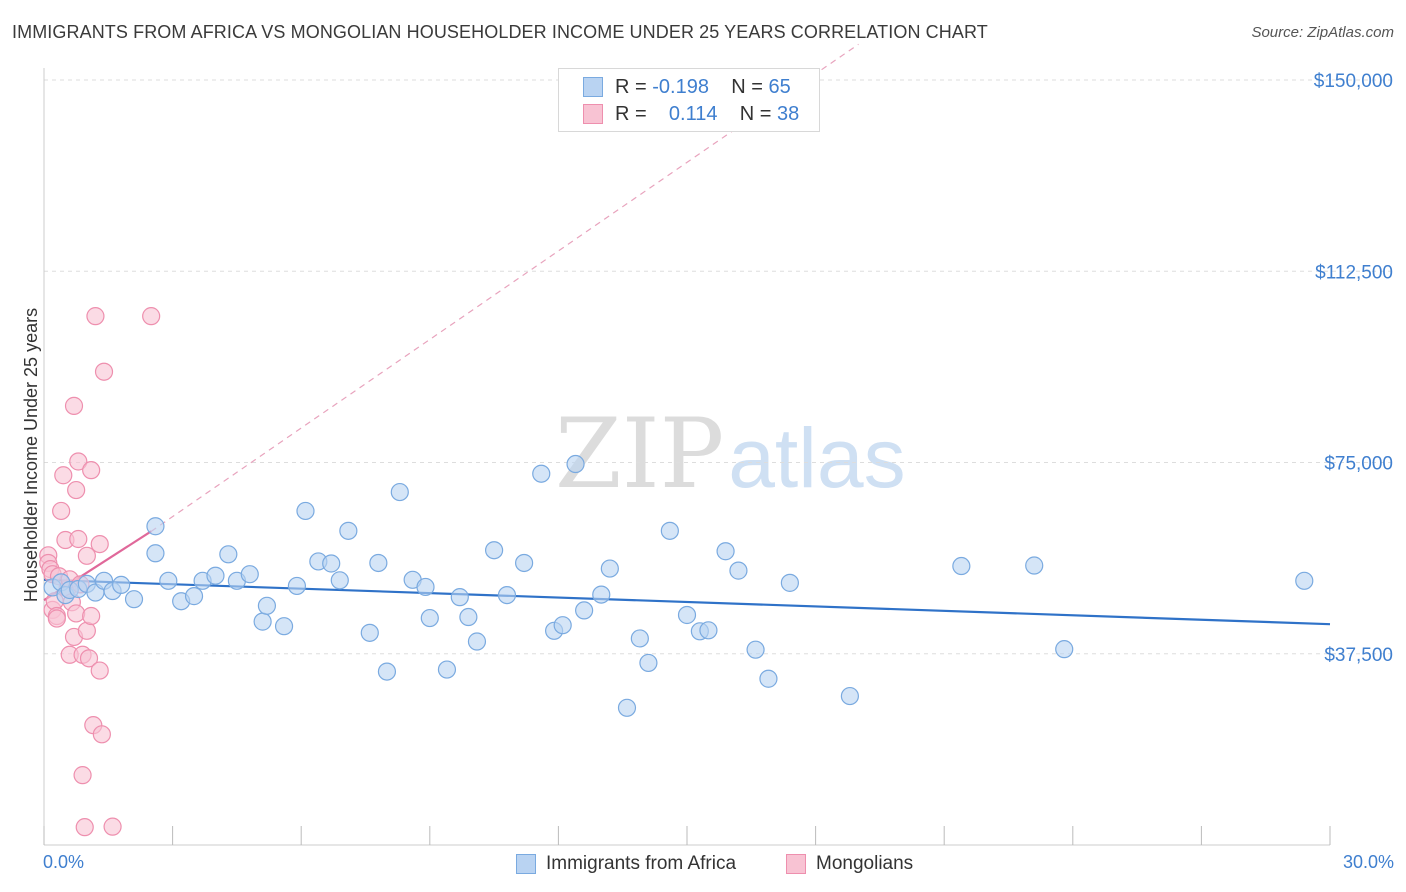  What do you see at coordinates (593, 114) in the screenshot?
I see `mongolians-swatch` at bounding box center [593, 114].